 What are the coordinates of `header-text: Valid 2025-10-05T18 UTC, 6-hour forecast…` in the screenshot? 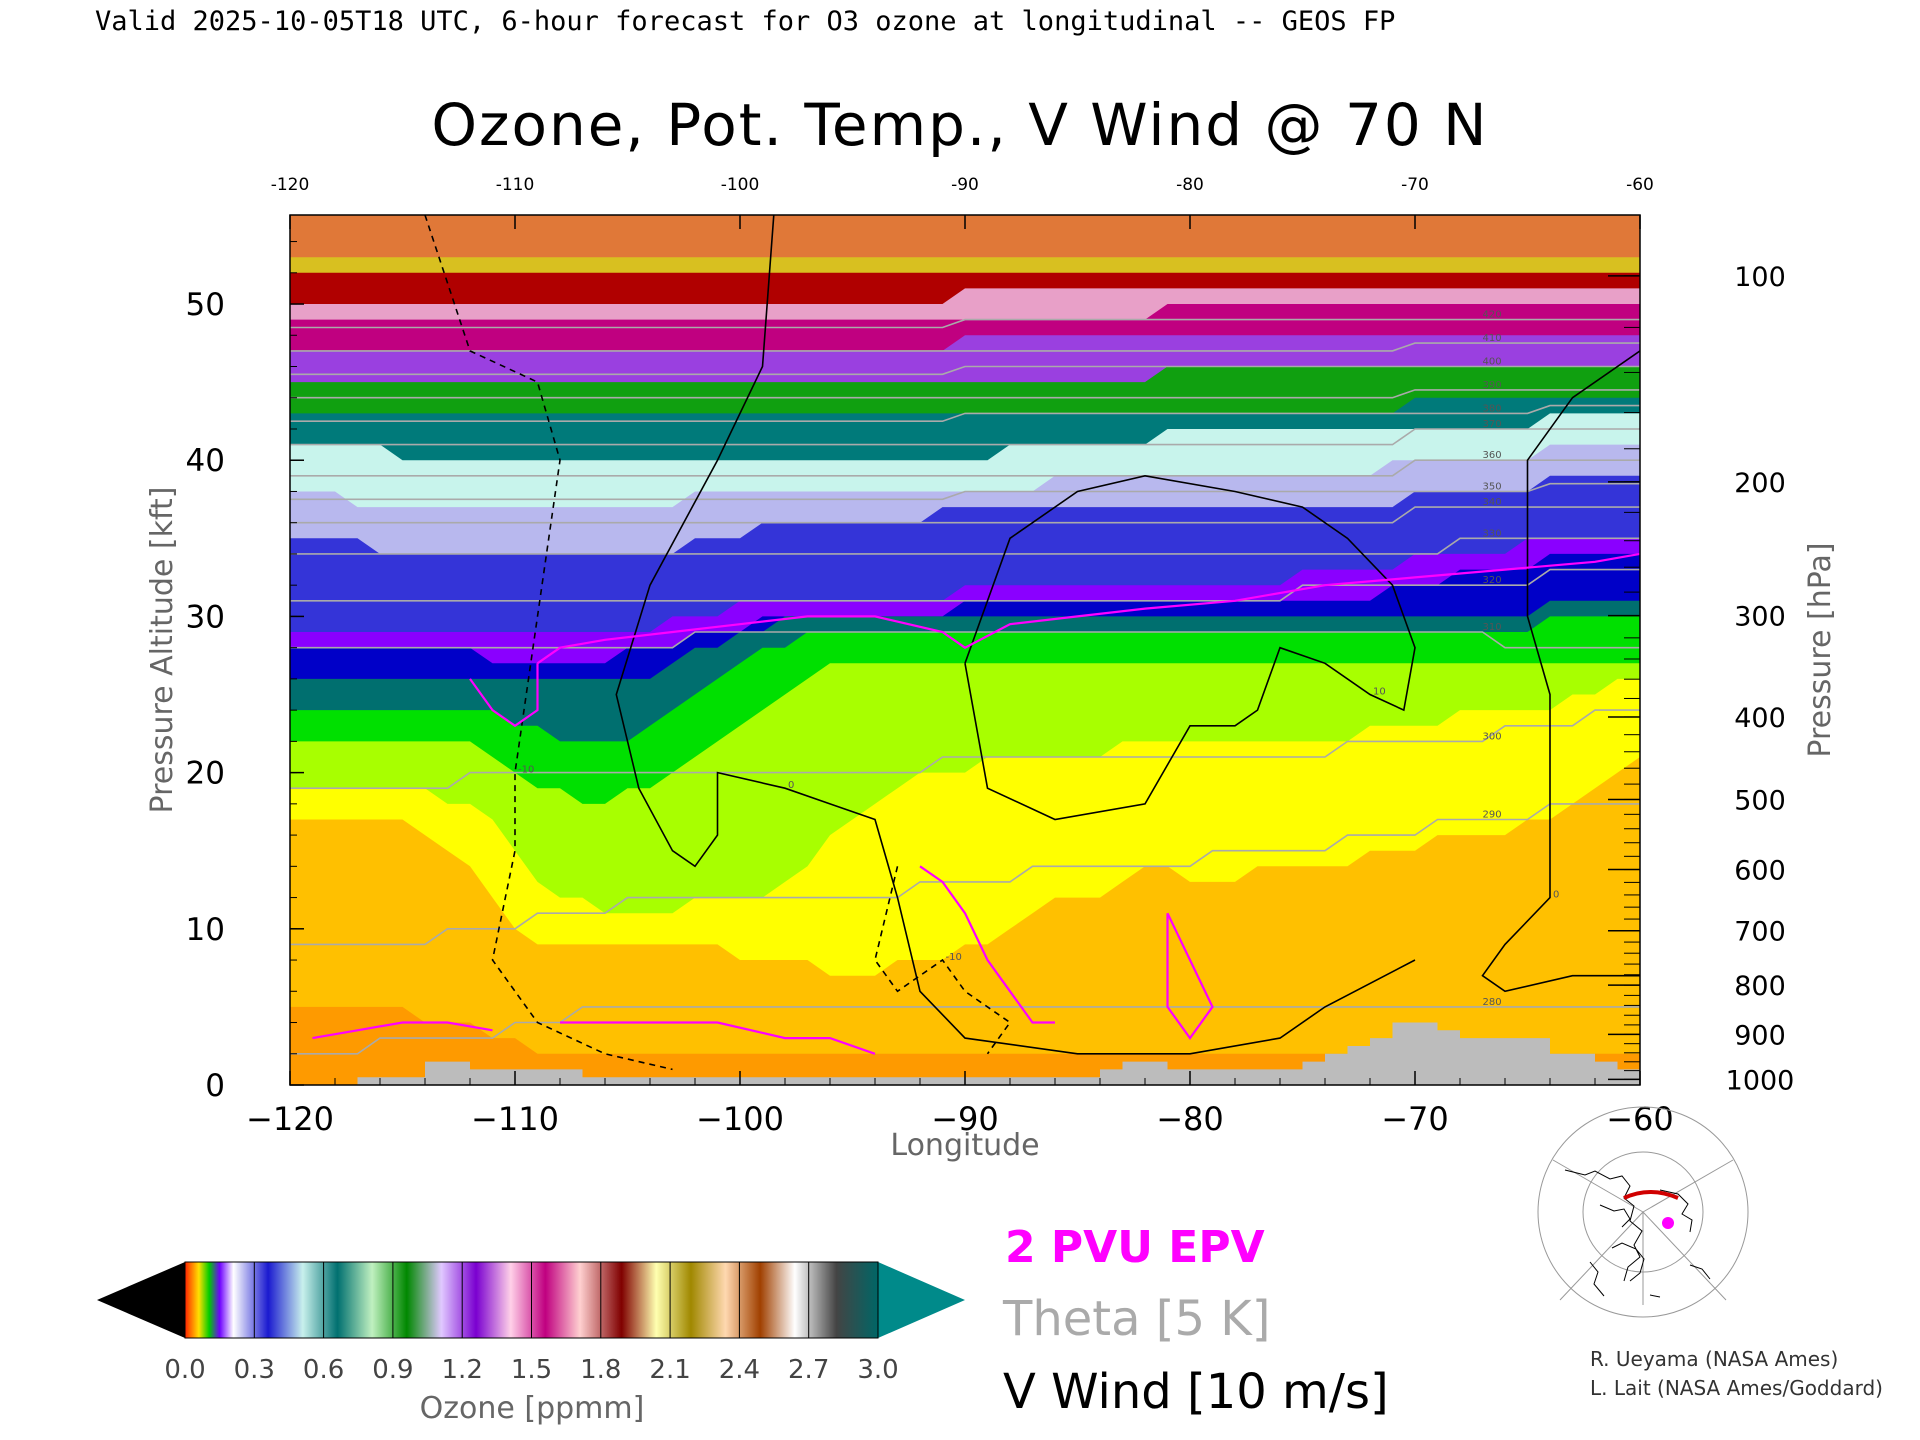 It's located at (745, 21).